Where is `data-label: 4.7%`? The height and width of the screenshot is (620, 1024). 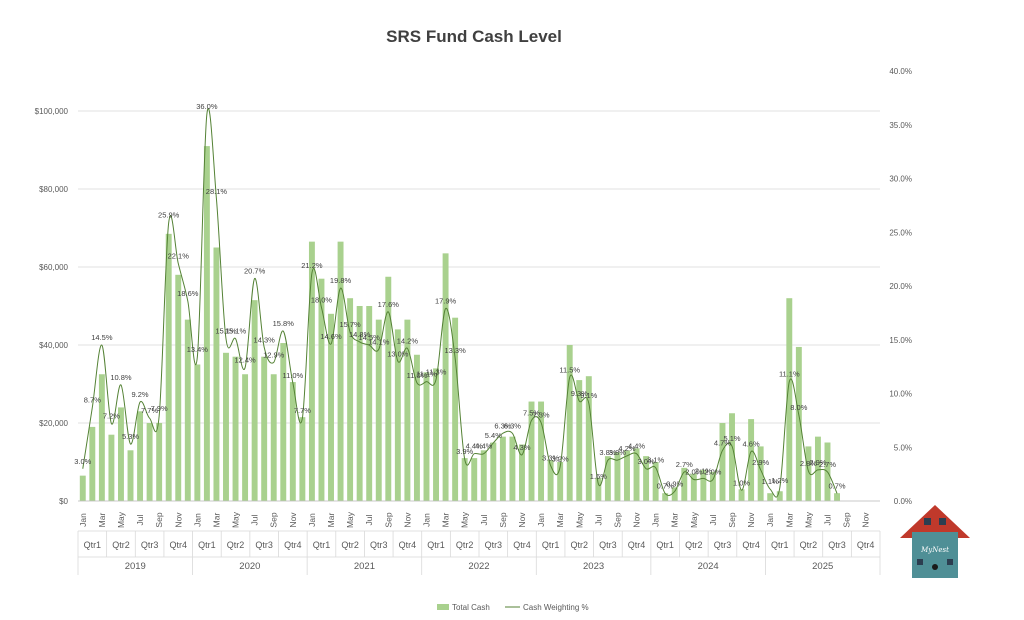
data-label: 4.7% is located at coordinates (722, 442).